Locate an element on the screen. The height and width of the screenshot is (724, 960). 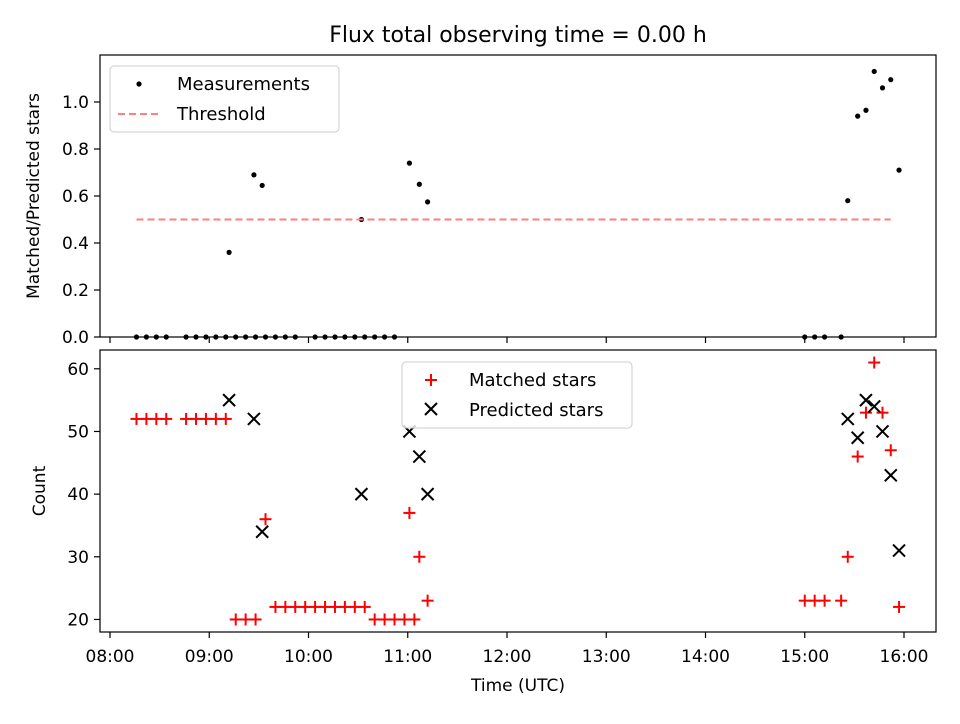
top-y-tick-label: 1.0 is located at coordinates (75, 103).